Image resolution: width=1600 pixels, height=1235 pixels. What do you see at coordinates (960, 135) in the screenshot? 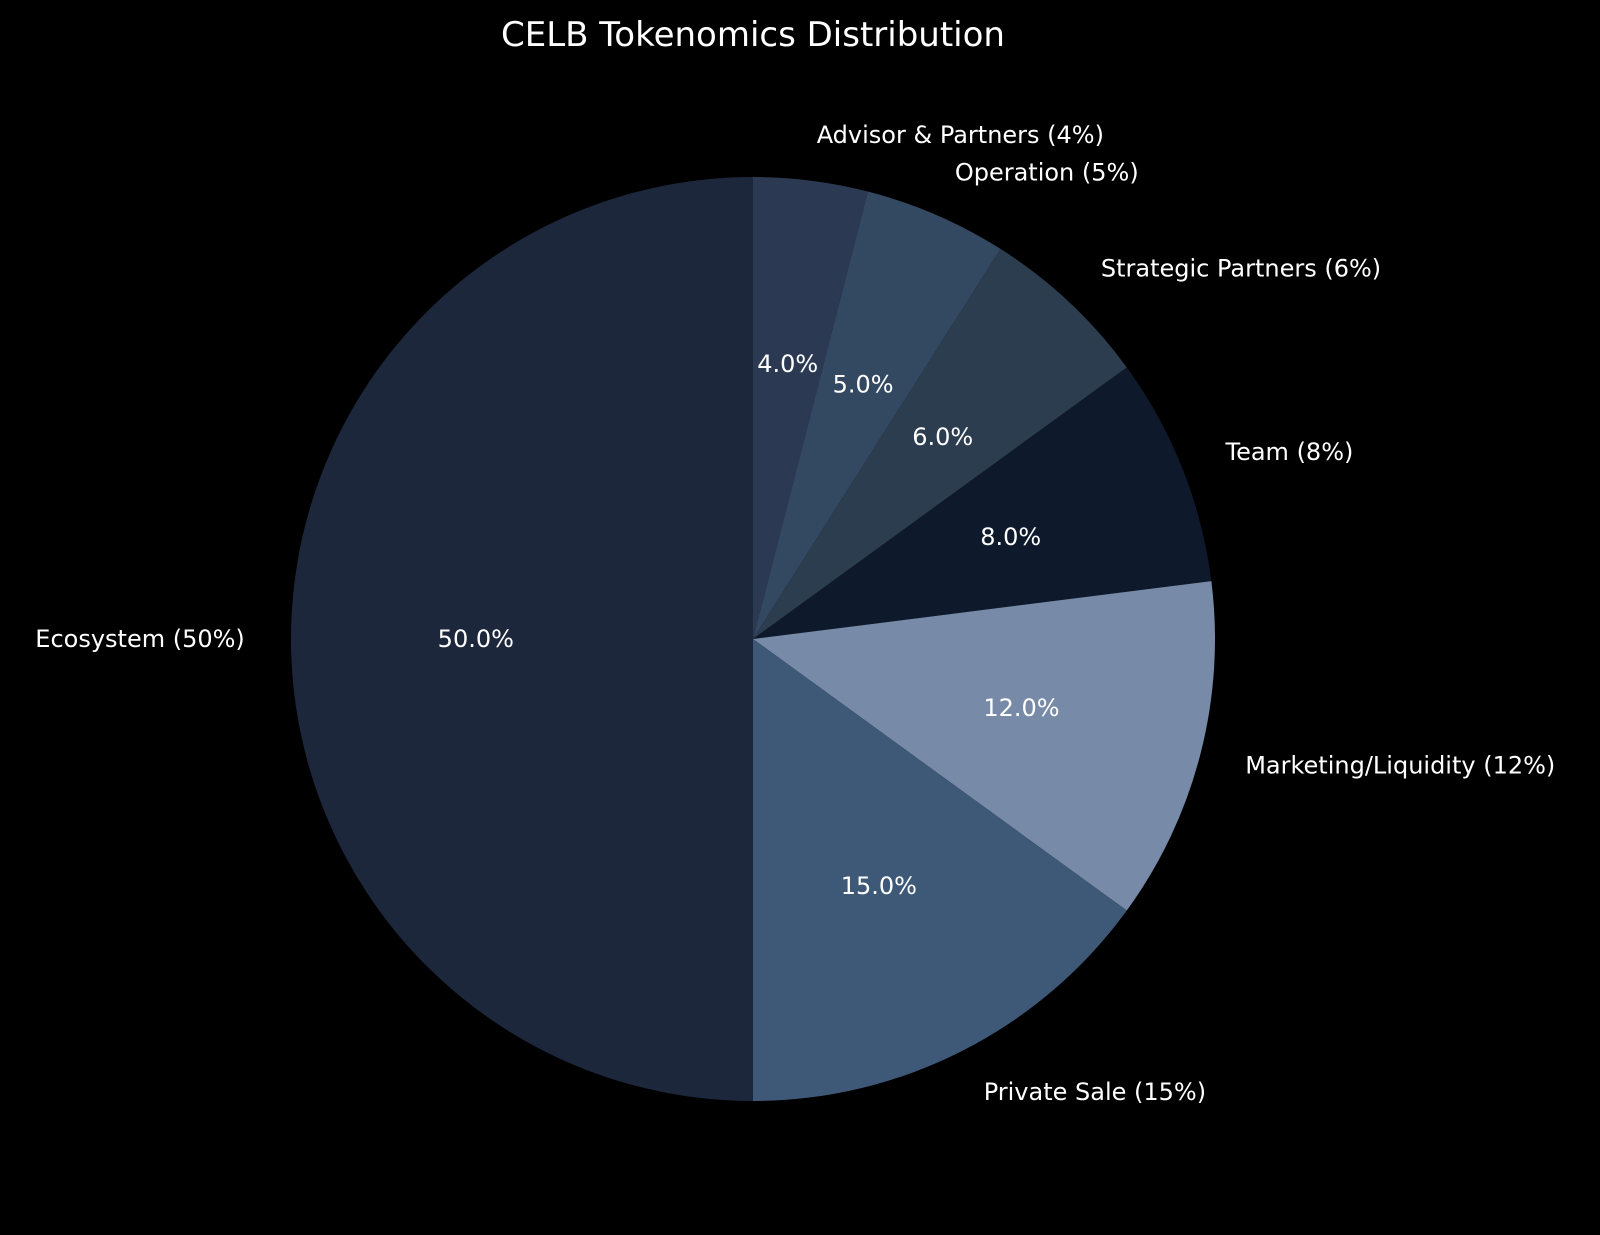
I see `slice-label: Advisor & Partners (4%)` at bounding box center [960, 135].